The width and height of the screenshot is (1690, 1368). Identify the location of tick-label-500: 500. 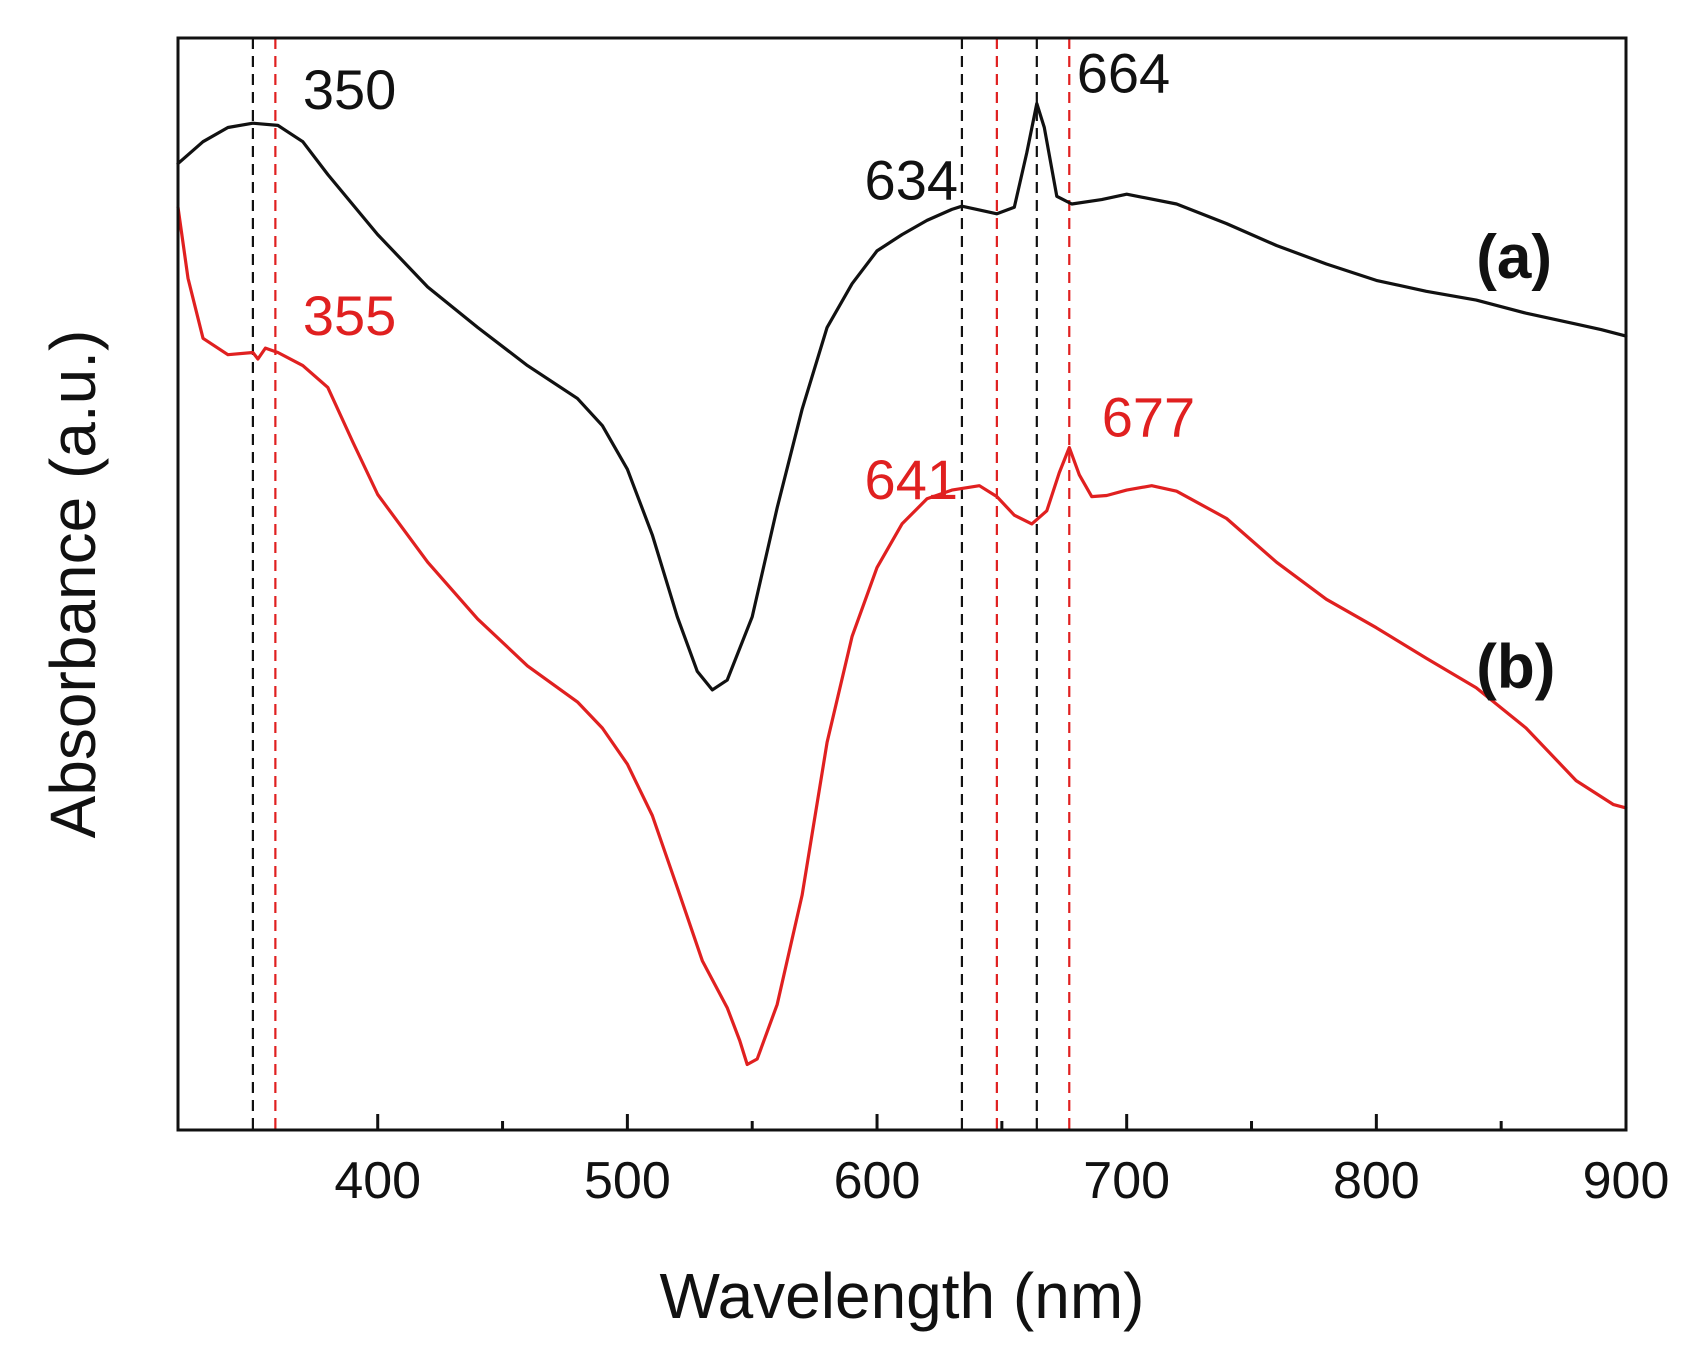
(627, 1181).